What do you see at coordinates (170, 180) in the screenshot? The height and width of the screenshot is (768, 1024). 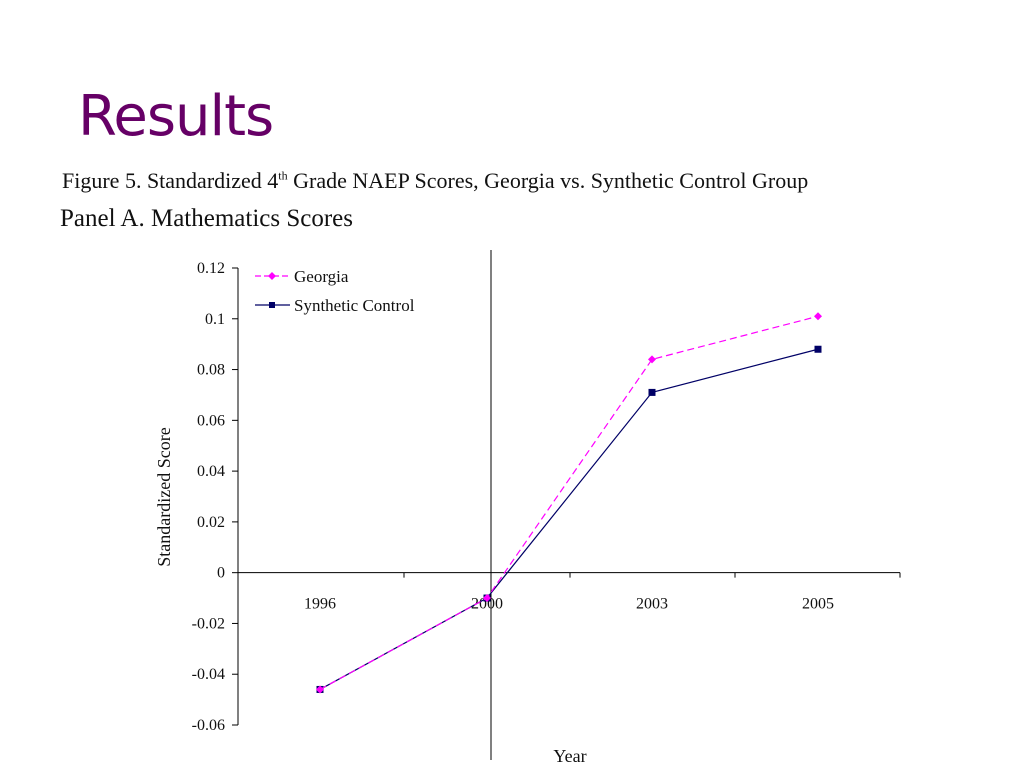 I see `caption-prefix: Figure 5. Standardized 4` at bounding box center [170, 180].